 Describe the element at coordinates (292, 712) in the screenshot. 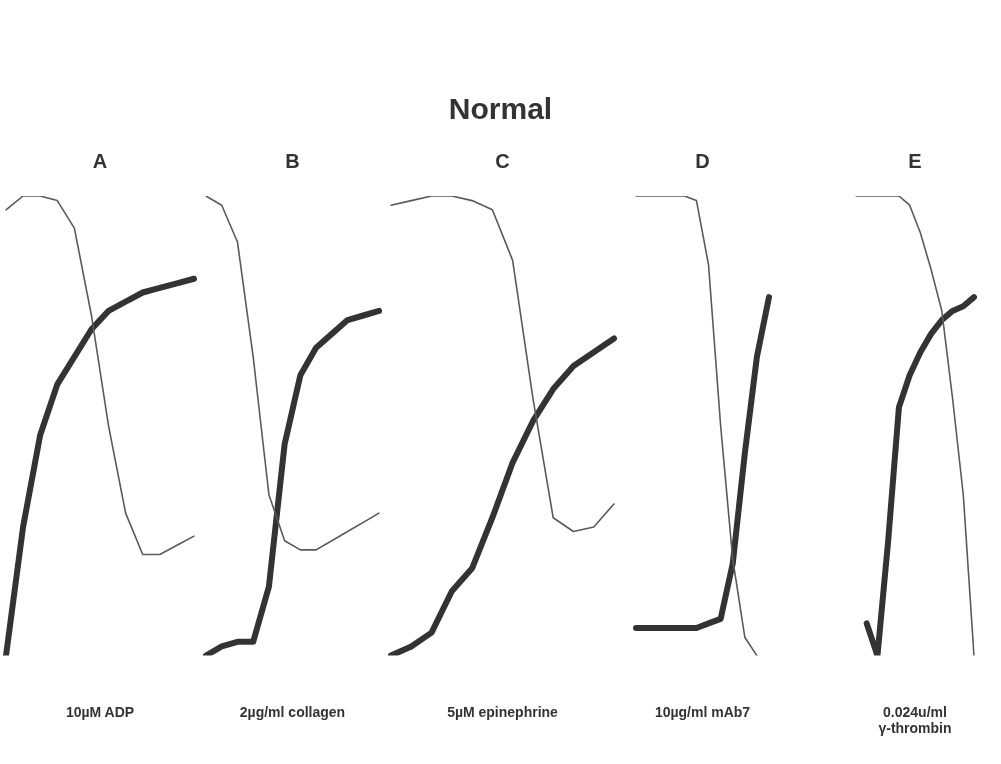

I see `x-axis-title: 2µg/ml collagen` at that location.